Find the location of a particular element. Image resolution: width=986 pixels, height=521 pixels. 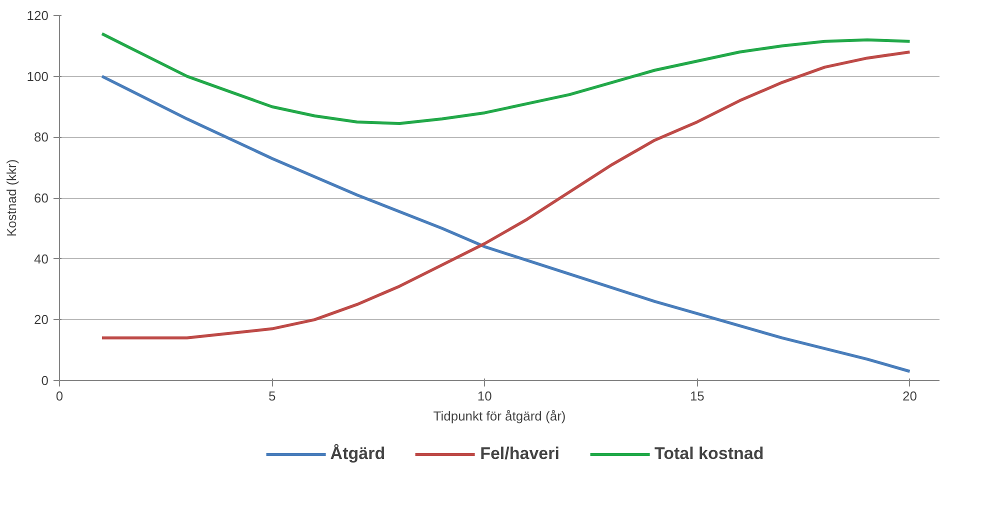

y-tick-label: 0 is located at coordinates (45, 380).